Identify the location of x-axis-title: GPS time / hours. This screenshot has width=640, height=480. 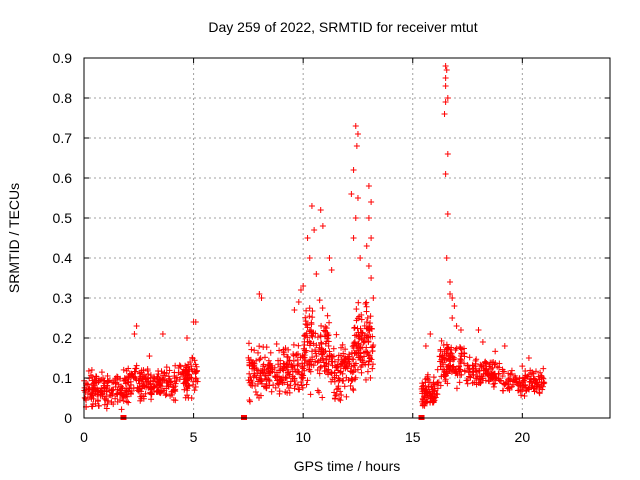
(347, 466).